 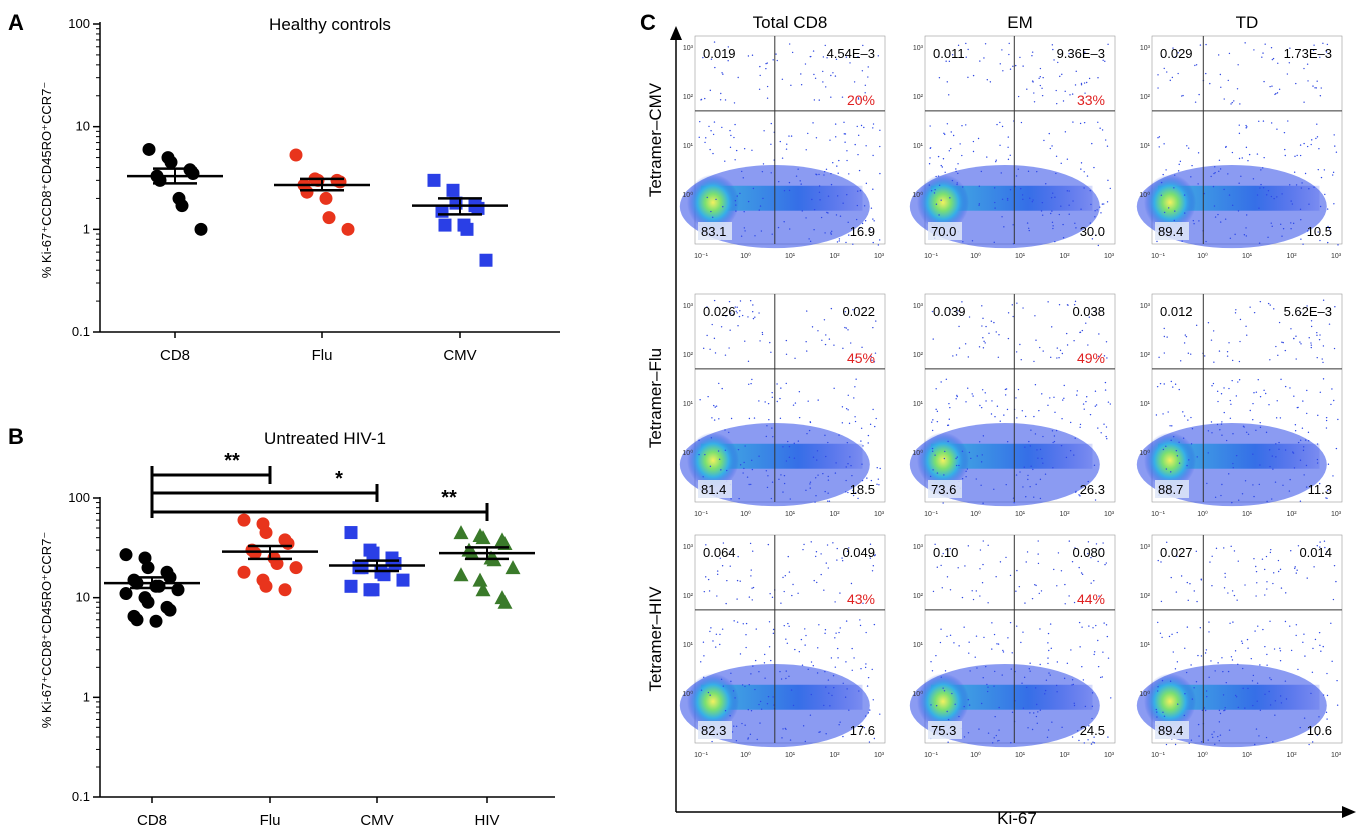 What do you see at coordinates (861, 599) in the screenshot?
I see `flow-percent-label: 43%` at bounding box center [861, 599].